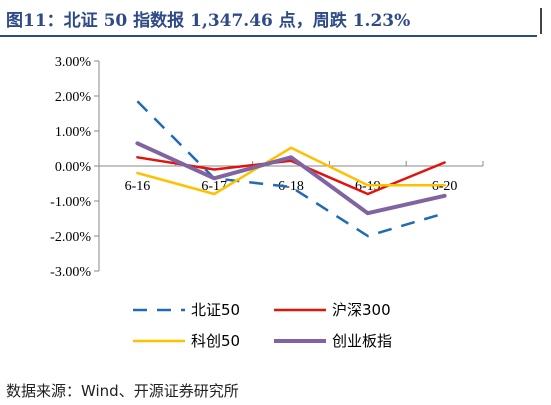 This screenshot has width=551, height=405. What do you see at coordinates (541, 21) in the screenshot?
I see `page-edge-divider` at bounding box center [541, 21].